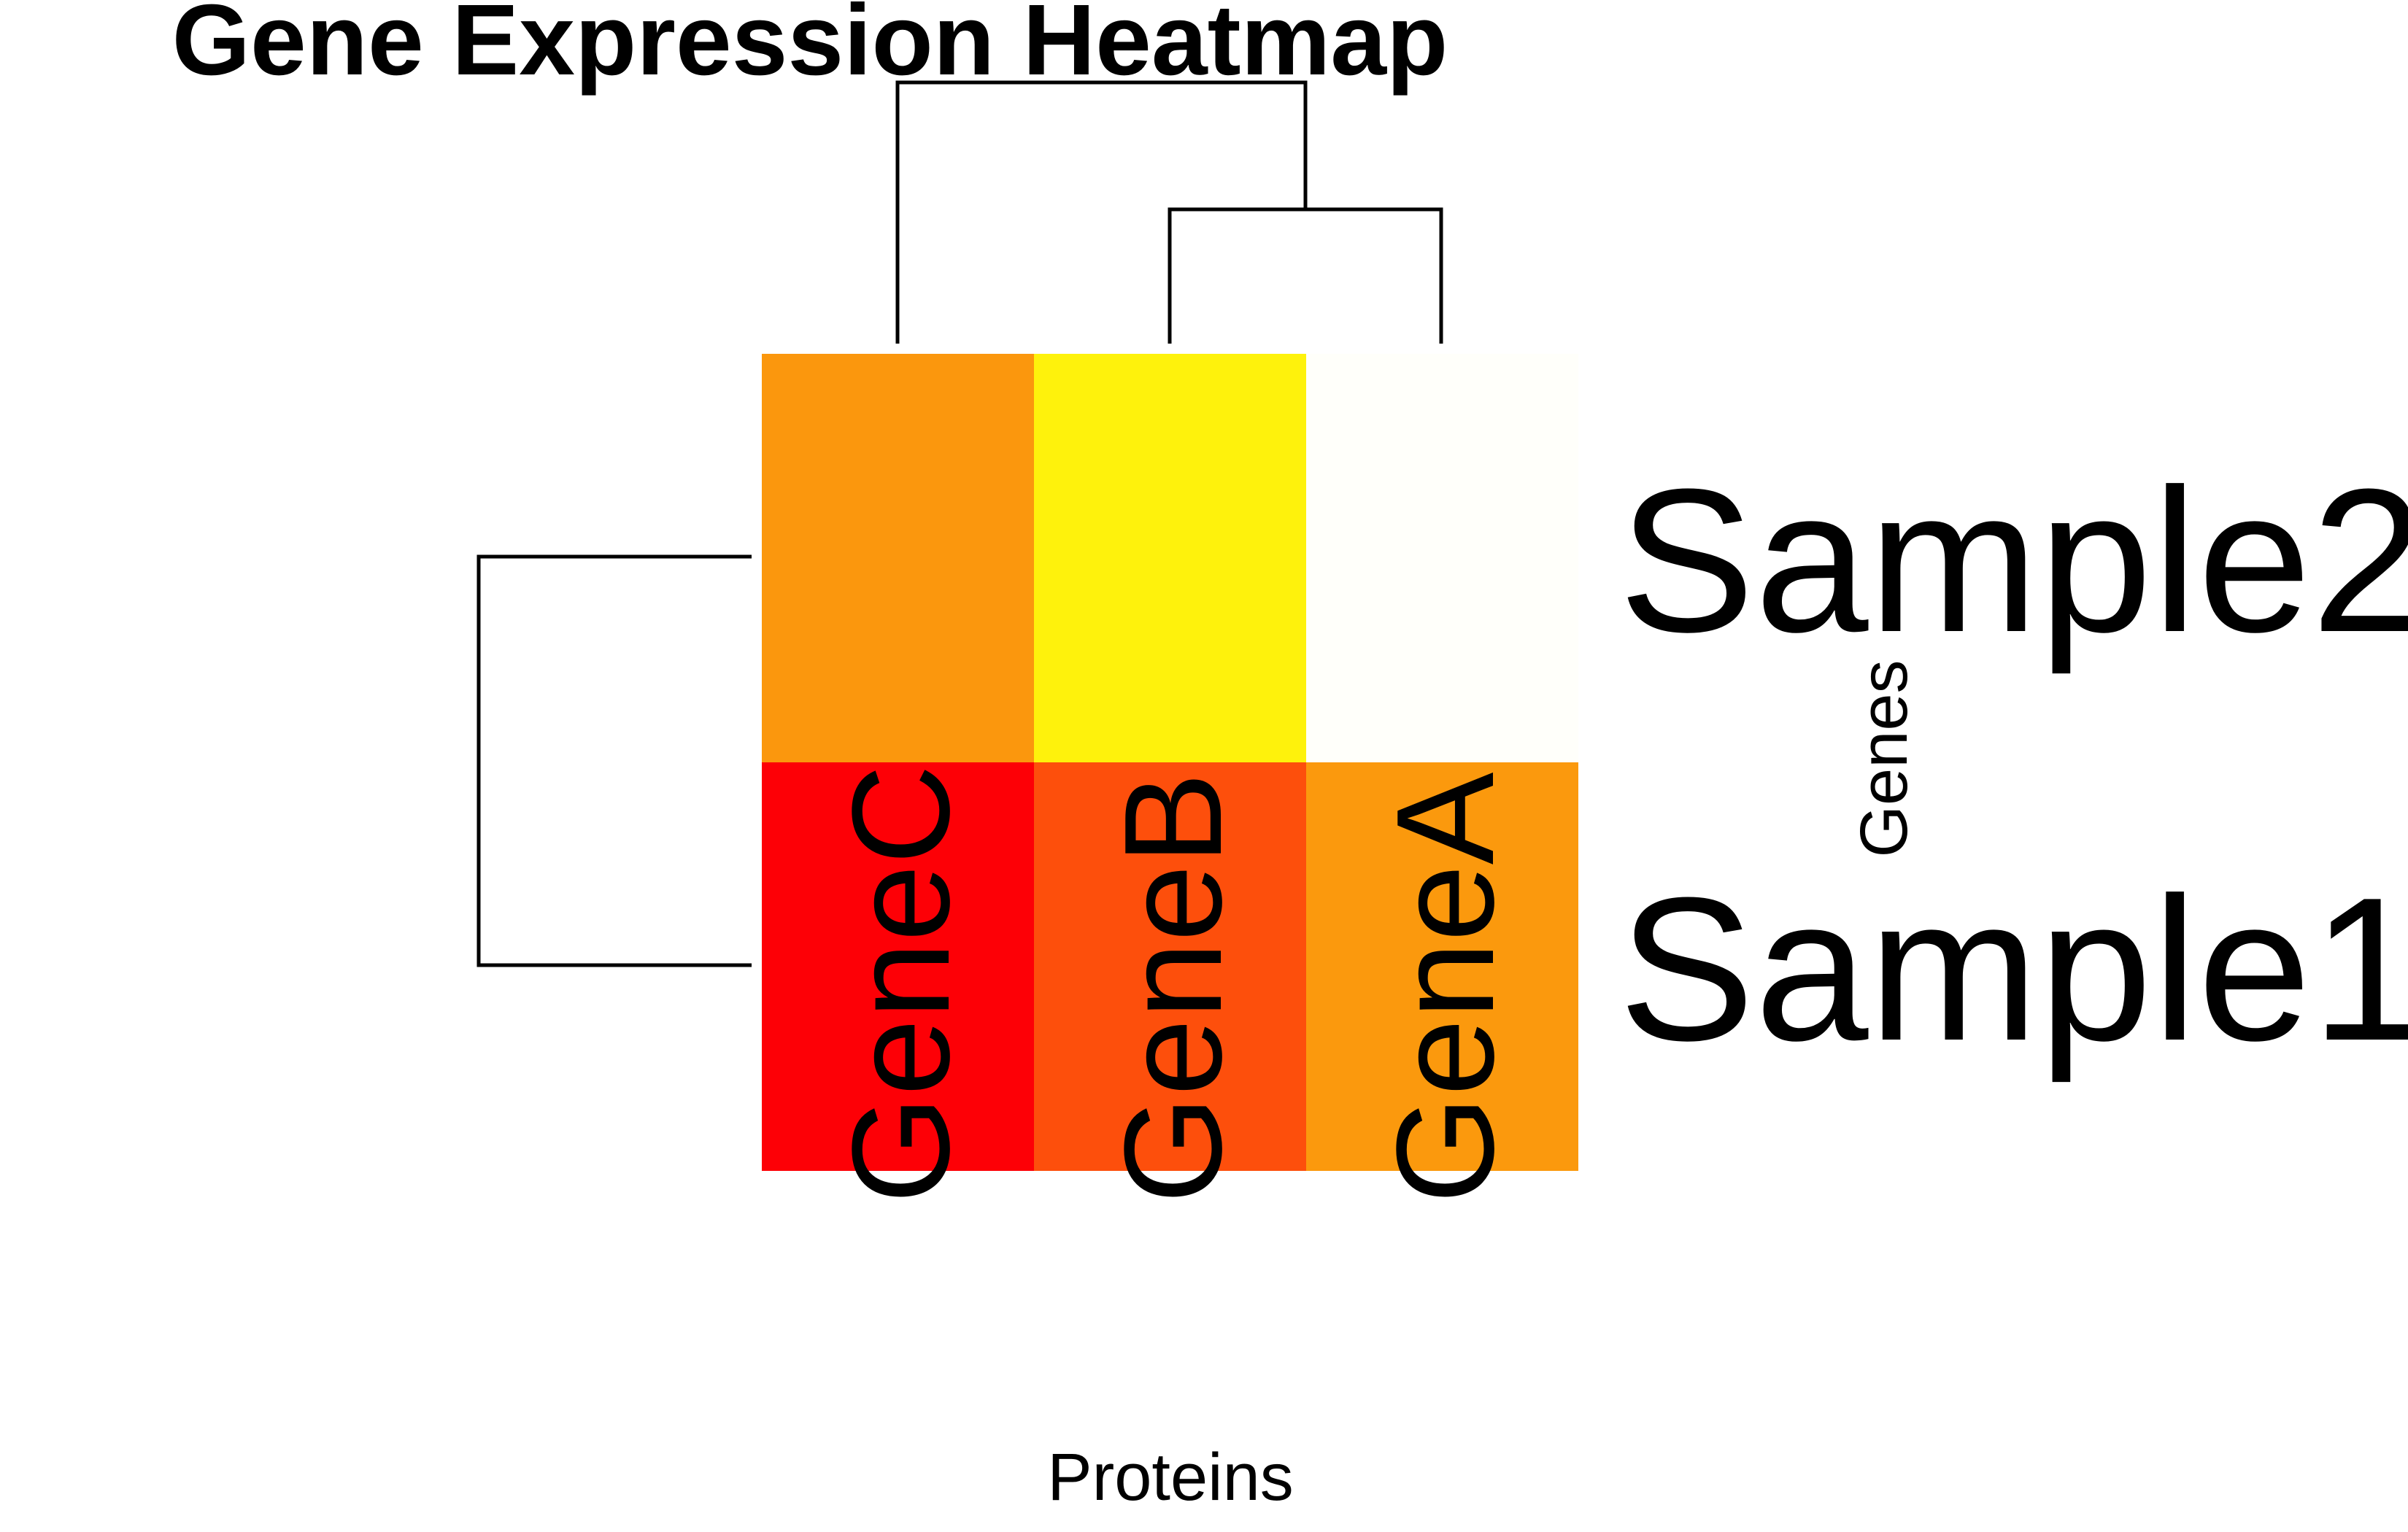 Image resolution: width=2408 pixels, height=1532 pixels. What do you see at coordinates (1445, 988) in the screenshot?
I see `column-label-genea: GeneA` at bounding box center [1445, 988].